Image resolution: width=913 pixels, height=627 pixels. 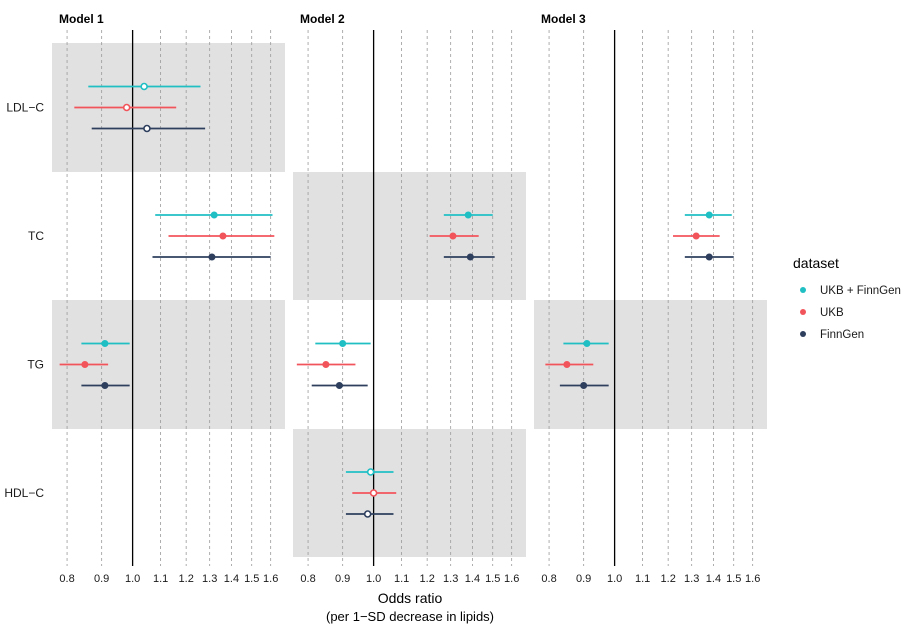 I want to click on legend-label: FinnGen, so click(x=842, y=335).